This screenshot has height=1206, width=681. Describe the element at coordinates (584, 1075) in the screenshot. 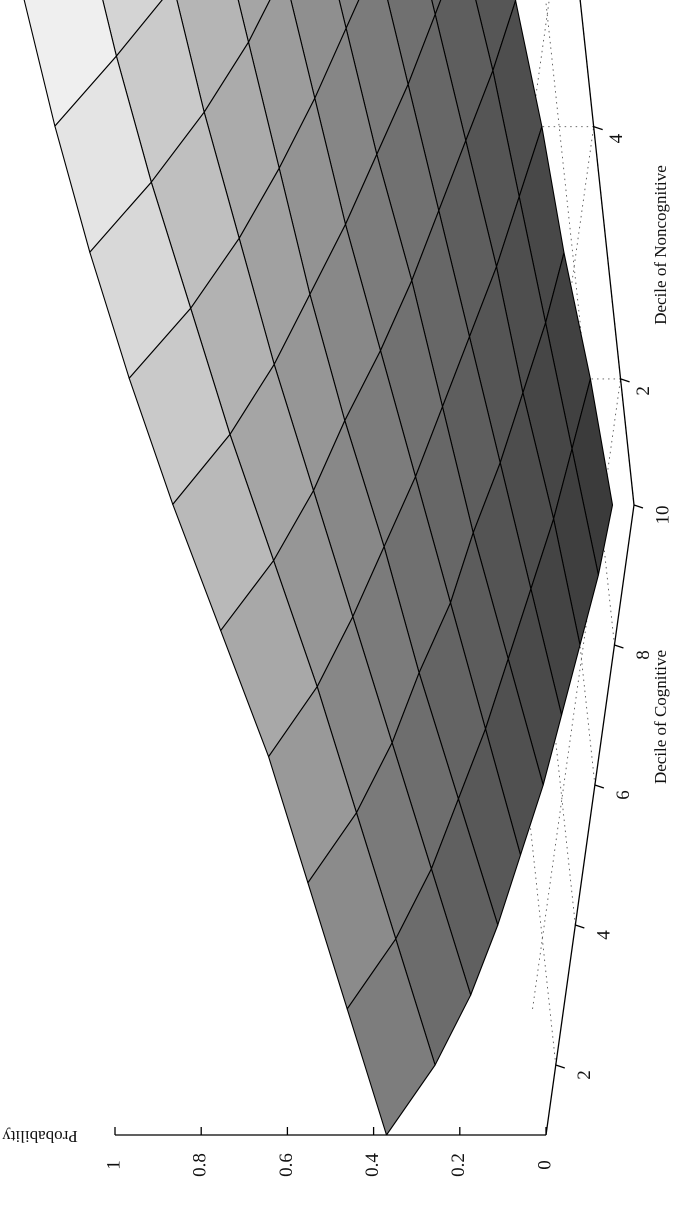

I see `x-tick-label: 2` at that location.